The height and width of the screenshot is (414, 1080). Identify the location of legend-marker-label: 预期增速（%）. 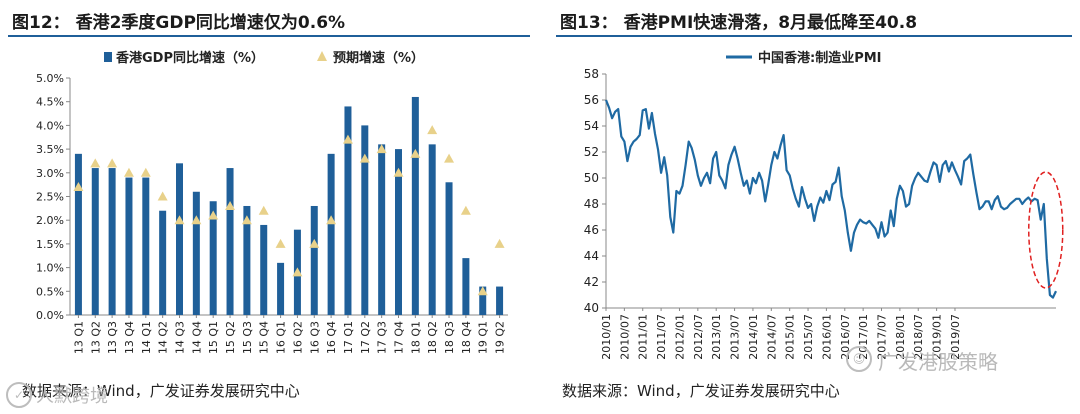
(378, 58).